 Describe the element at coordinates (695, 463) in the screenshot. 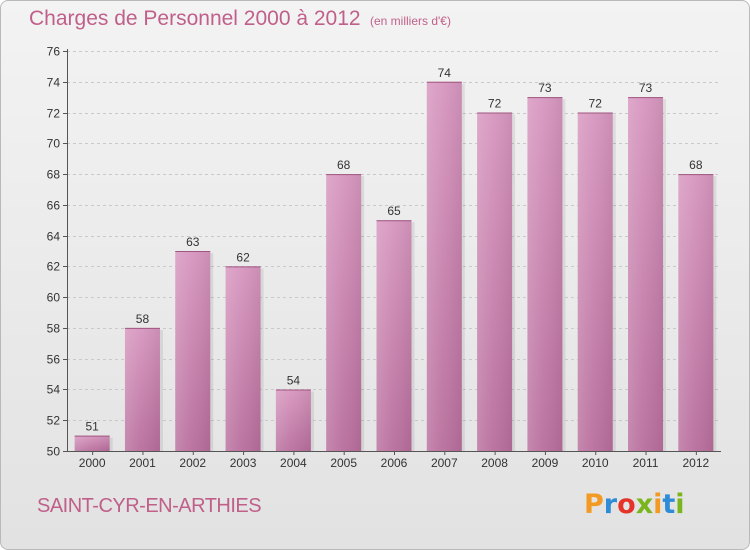

I see `x-tick-label: 2012` at that location.